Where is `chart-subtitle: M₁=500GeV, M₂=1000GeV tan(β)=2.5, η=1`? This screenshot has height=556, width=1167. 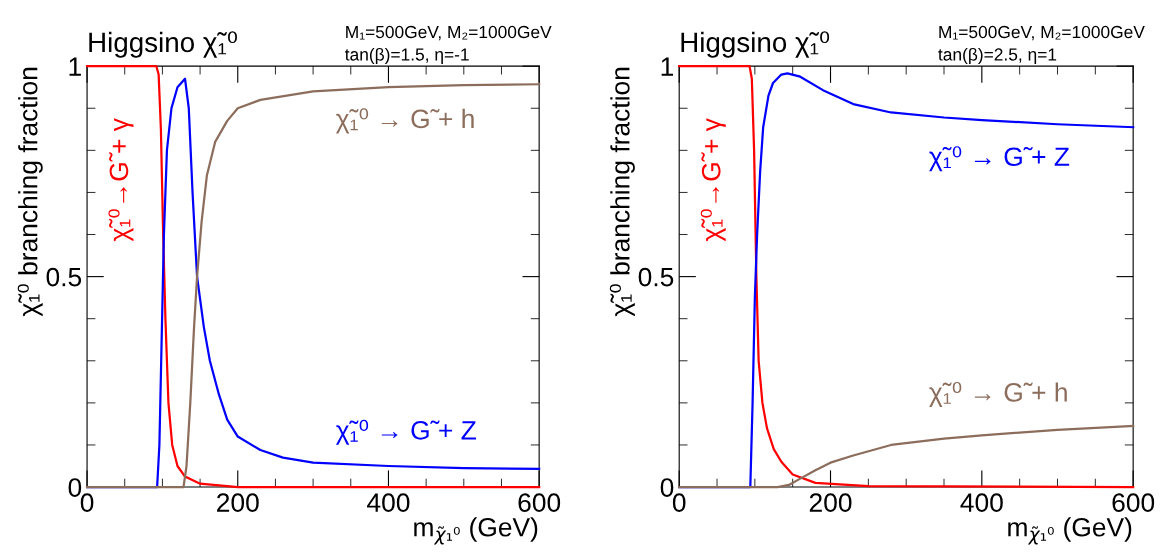
chart-subtitle: M₁=500GeV, M₂=1000GeV tan(β)=2.5, η=1 is located at coordinates (1041, 45).